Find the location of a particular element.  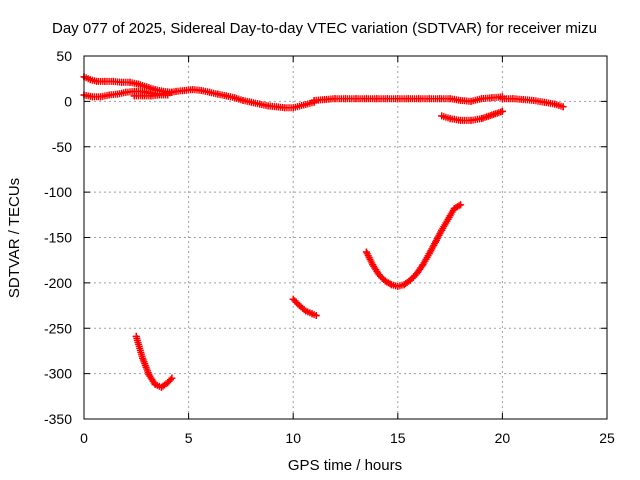

y-tick-label: 0 is located at coordinates (68, 101).